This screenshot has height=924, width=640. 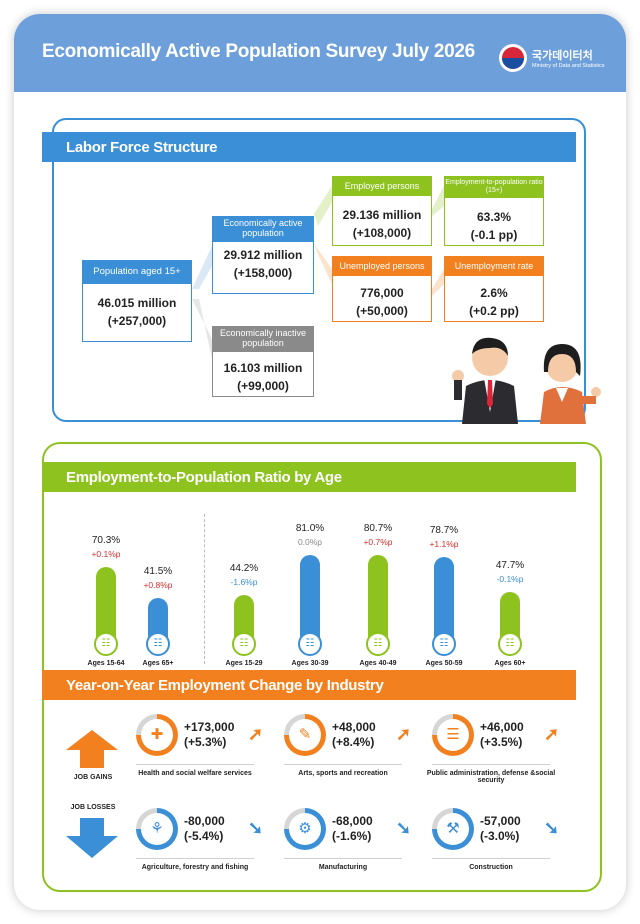 I want to click on bar-change-ages-50-59: +1.1%p, so click(x=444, y=544).